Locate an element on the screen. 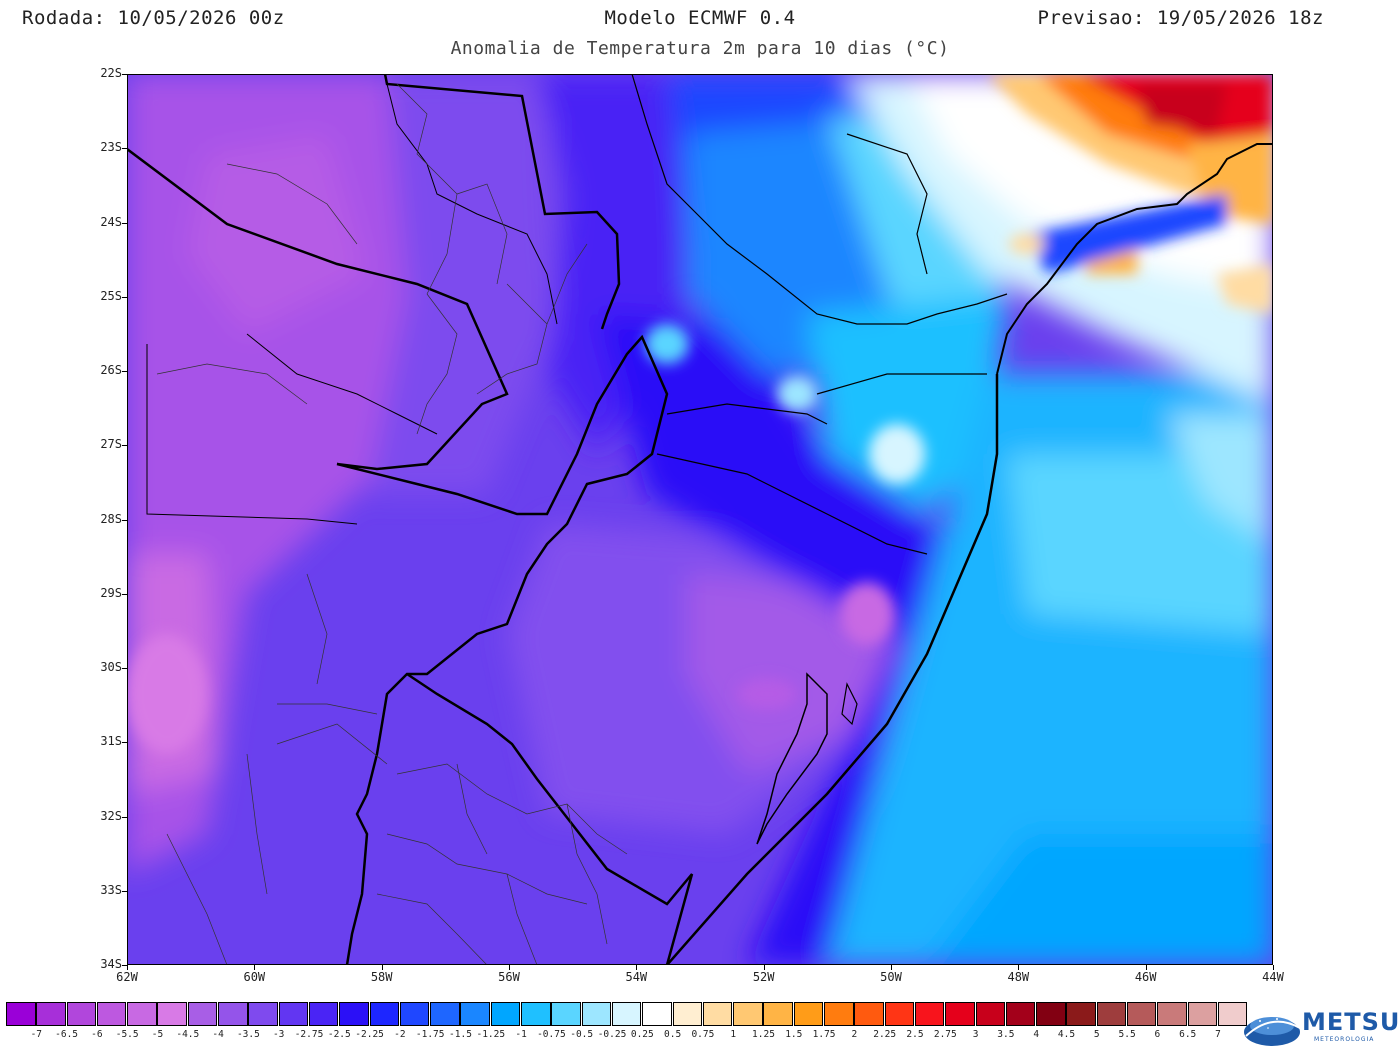 This screenshot has width=1400, height=1052. colorbar is located at coordinates (627, 1014).